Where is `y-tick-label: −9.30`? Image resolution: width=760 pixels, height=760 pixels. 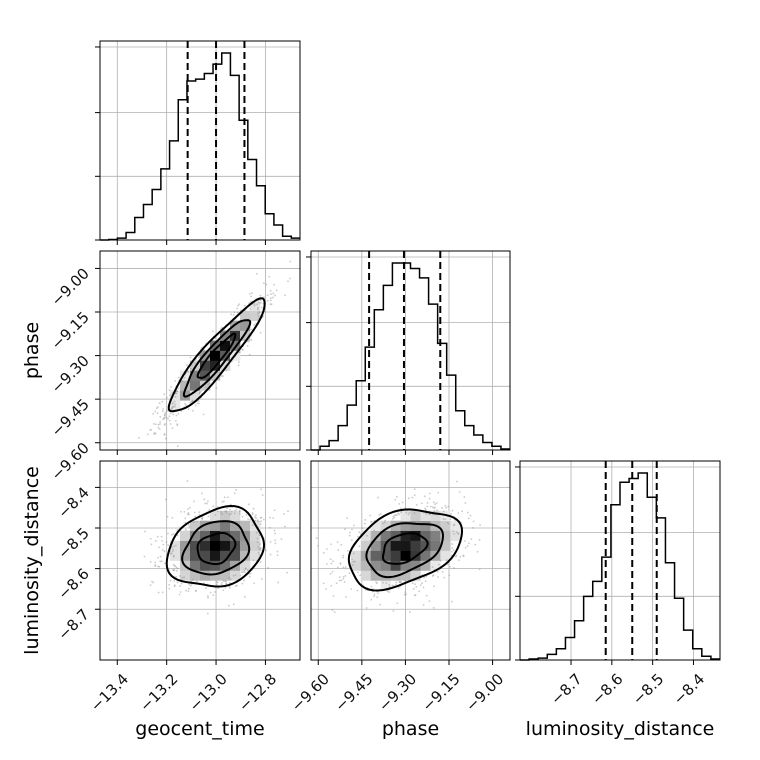
y-tick-label: −9.30 is located at coordinates (70, 374).